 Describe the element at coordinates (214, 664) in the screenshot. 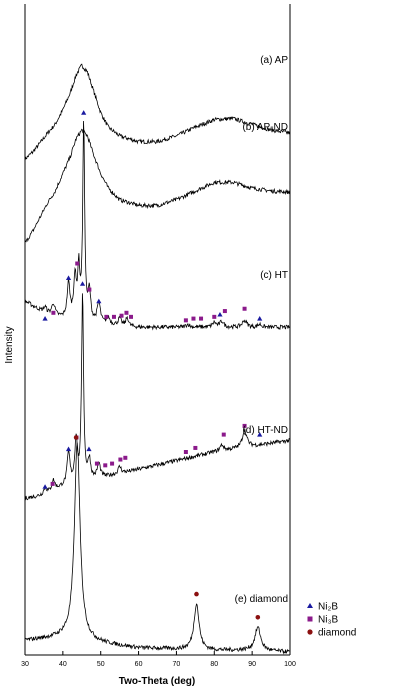

I see `x-tick-label: 80` at that location.